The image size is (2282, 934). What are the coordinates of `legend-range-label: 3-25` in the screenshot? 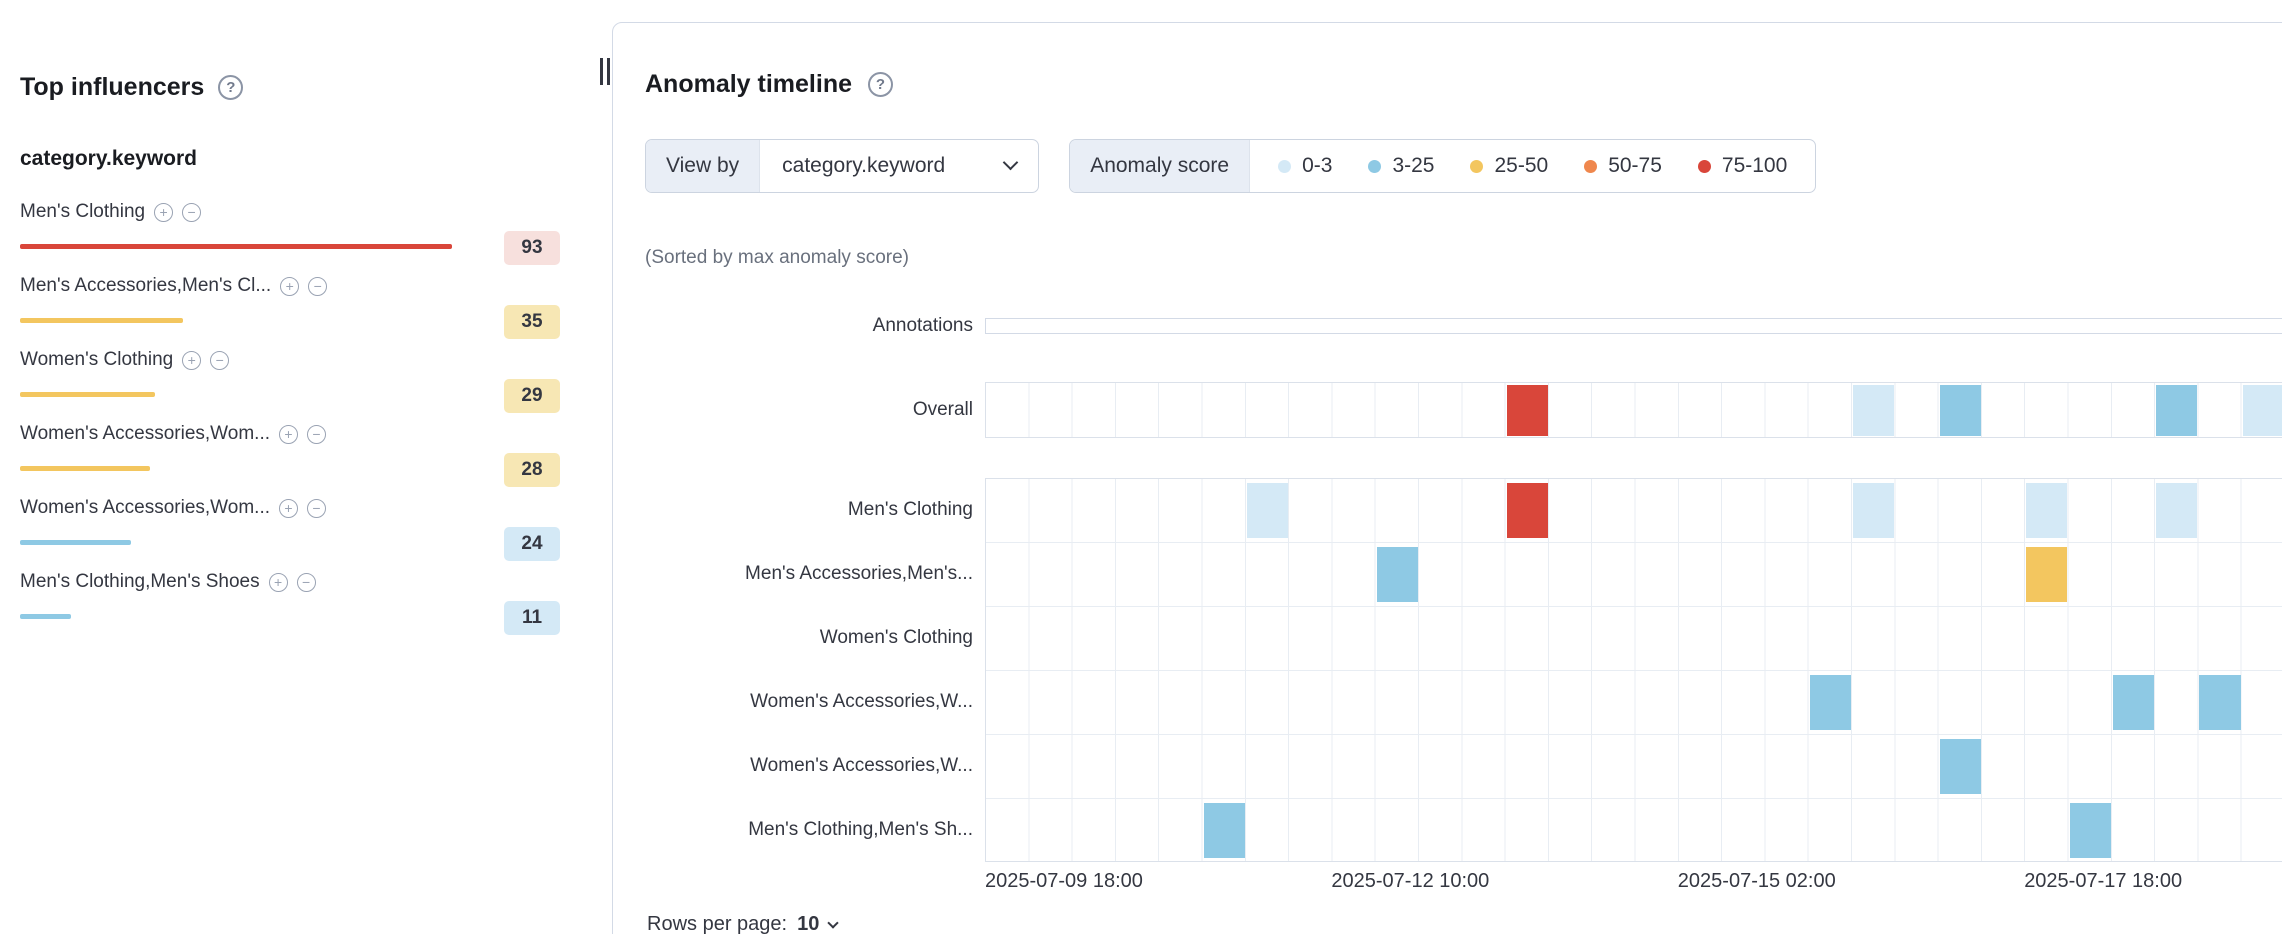 It's located at (1413, 165).